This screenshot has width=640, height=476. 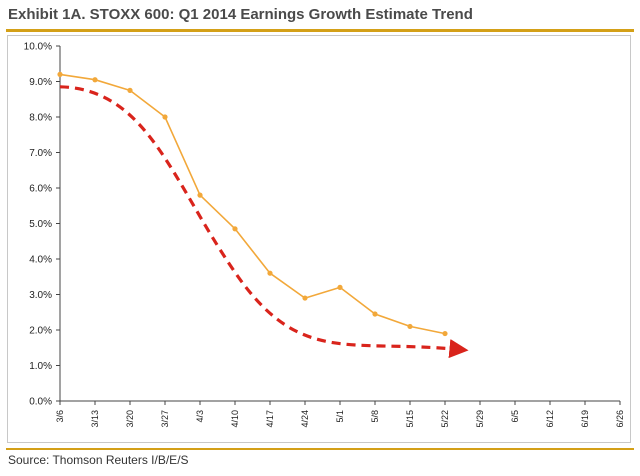 What do you see at coordinates (620, 419) in the screenshot?
I see `x-tick-label: 6/26` at bounding box center [620, 419].